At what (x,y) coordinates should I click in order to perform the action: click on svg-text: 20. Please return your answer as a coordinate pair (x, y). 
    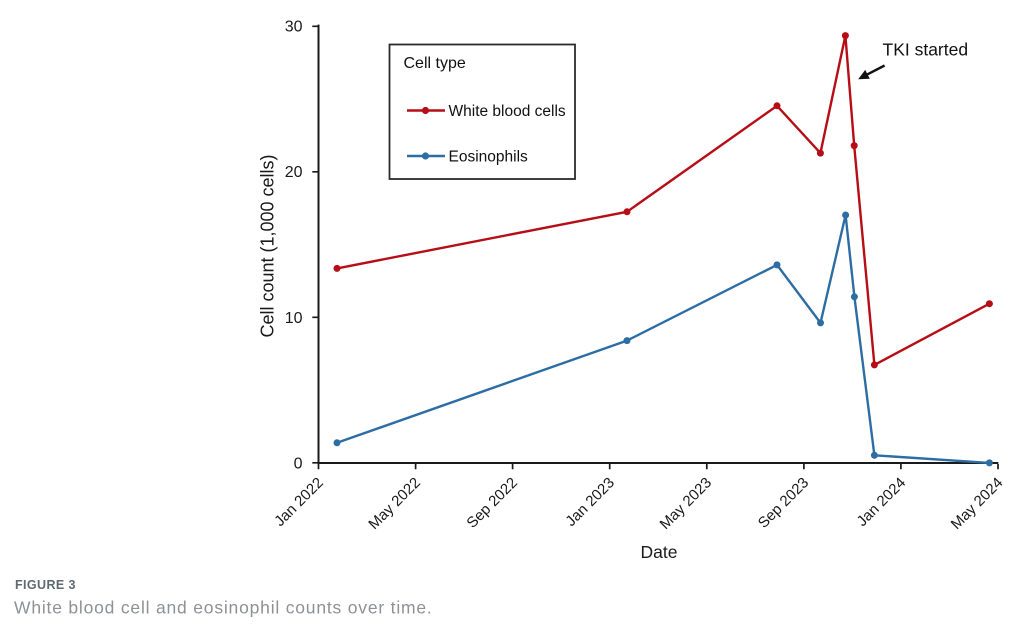
    Looking at the image, I should click on (294, 172).